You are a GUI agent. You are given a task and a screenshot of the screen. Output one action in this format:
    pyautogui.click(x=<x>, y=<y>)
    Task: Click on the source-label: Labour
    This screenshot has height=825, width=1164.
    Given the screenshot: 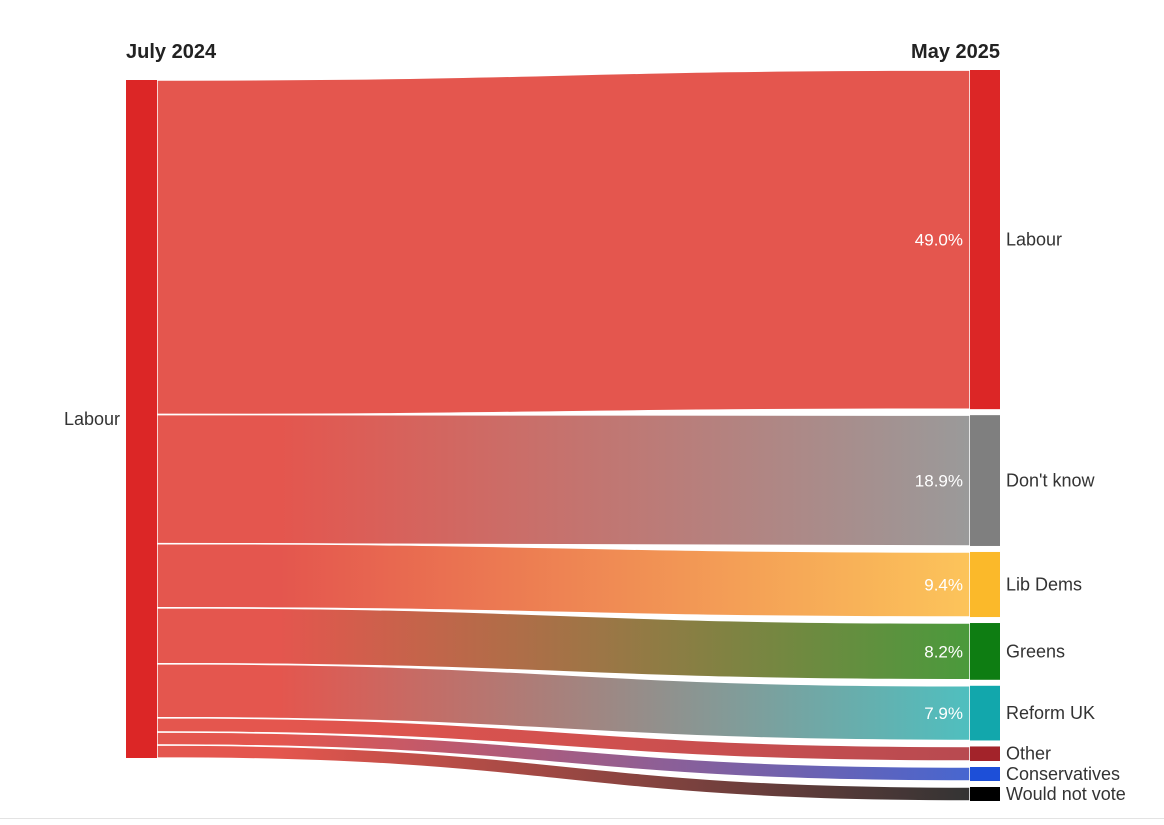 What is the action you would take?
    pyautogui.click(x=92, y=419)
    